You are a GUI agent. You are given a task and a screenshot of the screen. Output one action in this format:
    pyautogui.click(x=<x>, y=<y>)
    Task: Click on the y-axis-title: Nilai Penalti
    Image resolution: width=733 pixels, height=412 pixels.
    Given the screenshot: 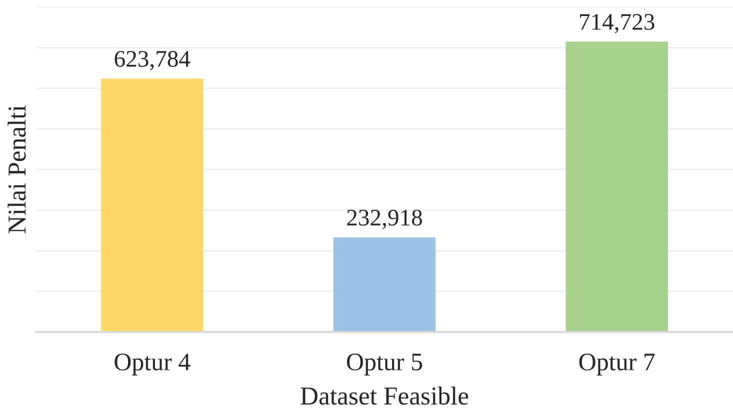 What is the action you would take?
    pyautogui.click(x=17, y=169)
    